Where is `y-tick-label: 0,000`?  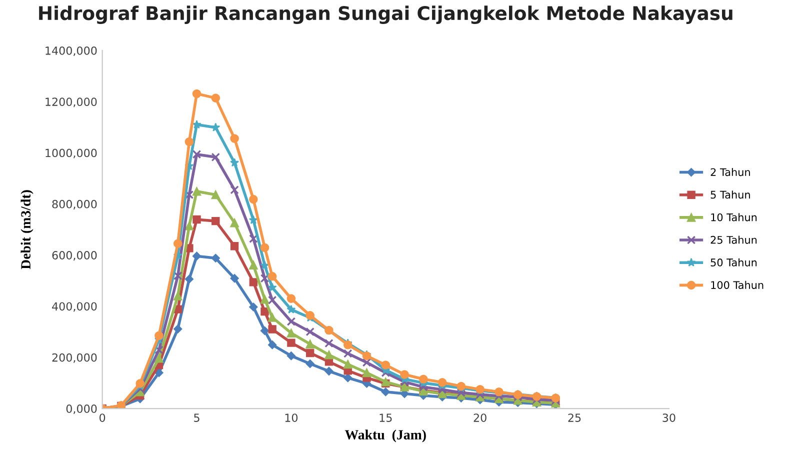 y-tick-label: 0,000 is located at coordinates (81, 409).